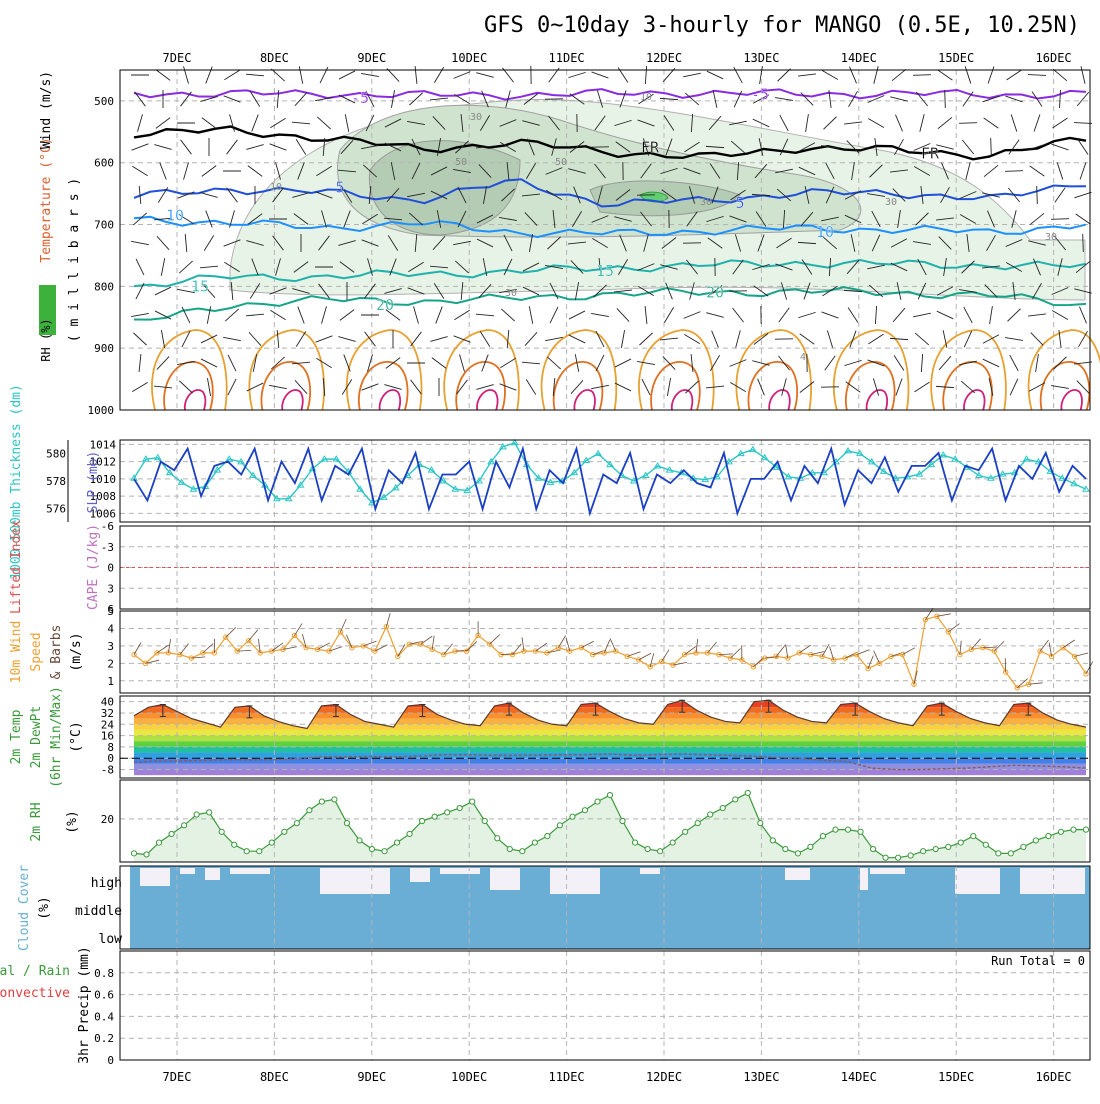 The image size is (1100, 1104). What do you see at coordinates (104, 348) in the screenshot?
I see `pressure-tick: 900` at bounding box center [104, 348].